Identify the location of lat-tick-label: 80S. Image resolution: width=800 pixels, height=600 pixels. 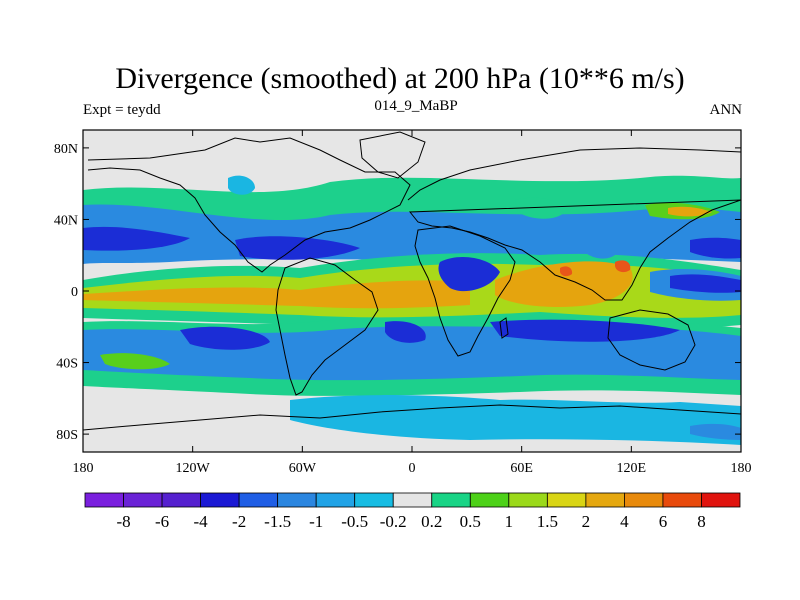
(67, 435).